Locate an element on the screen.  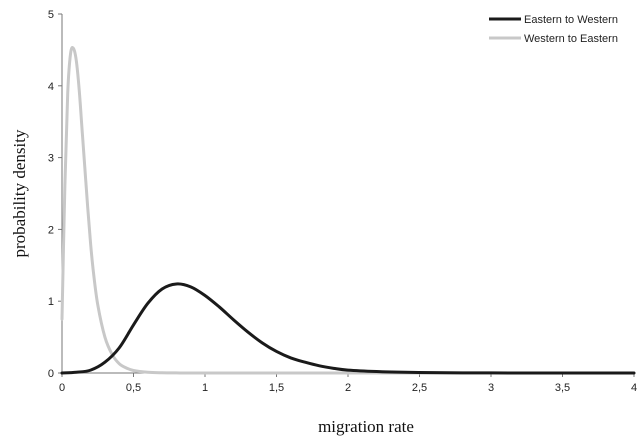
legend-label: Western to Eastern is located at coordinates (571, 39).